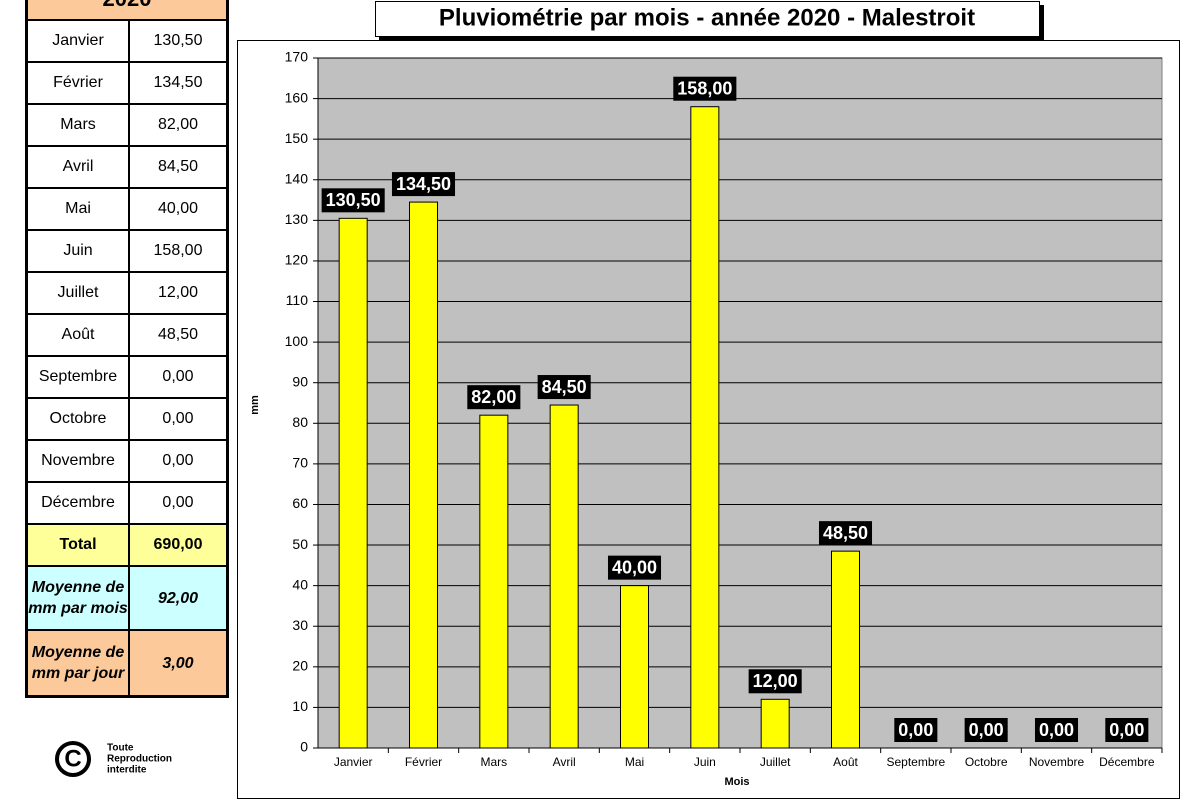 This screenshot has width=1201, height=800. Describe the element at coordinates (300, 463) in the screenshot. I see `y-tick-label: 70` at that location.